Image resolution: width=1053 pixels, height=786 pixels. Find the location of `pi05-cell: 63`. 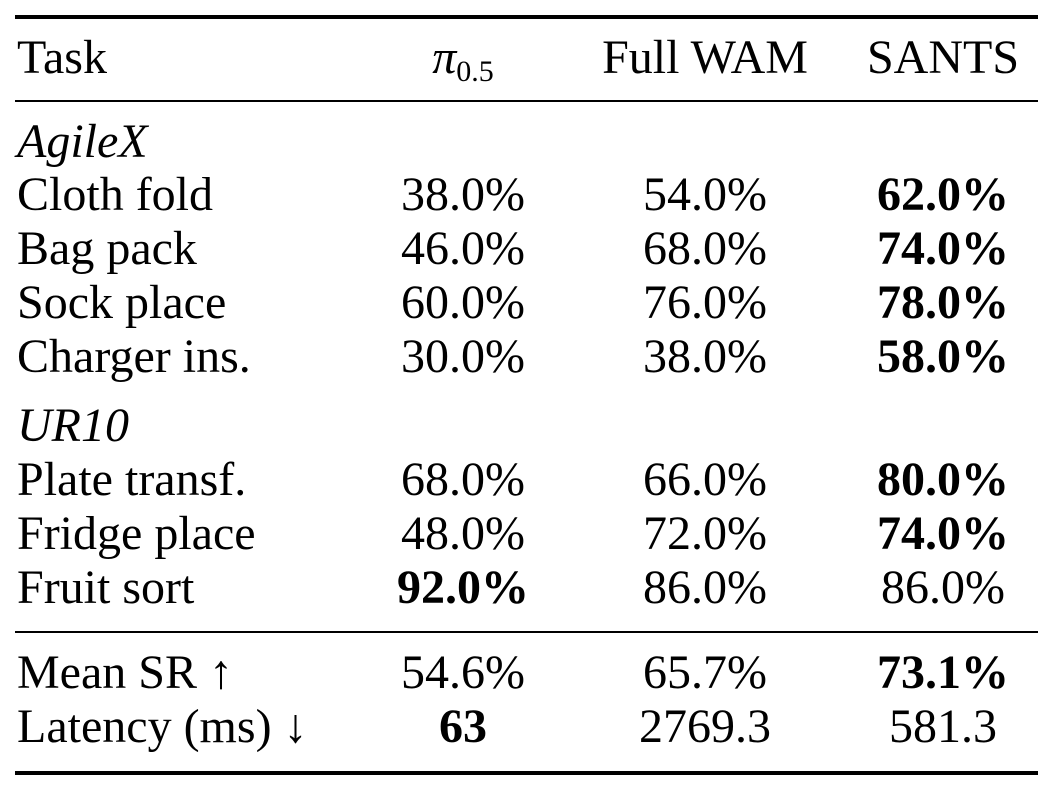

pi05-cell: 63 is located at coordinates (463, 726).